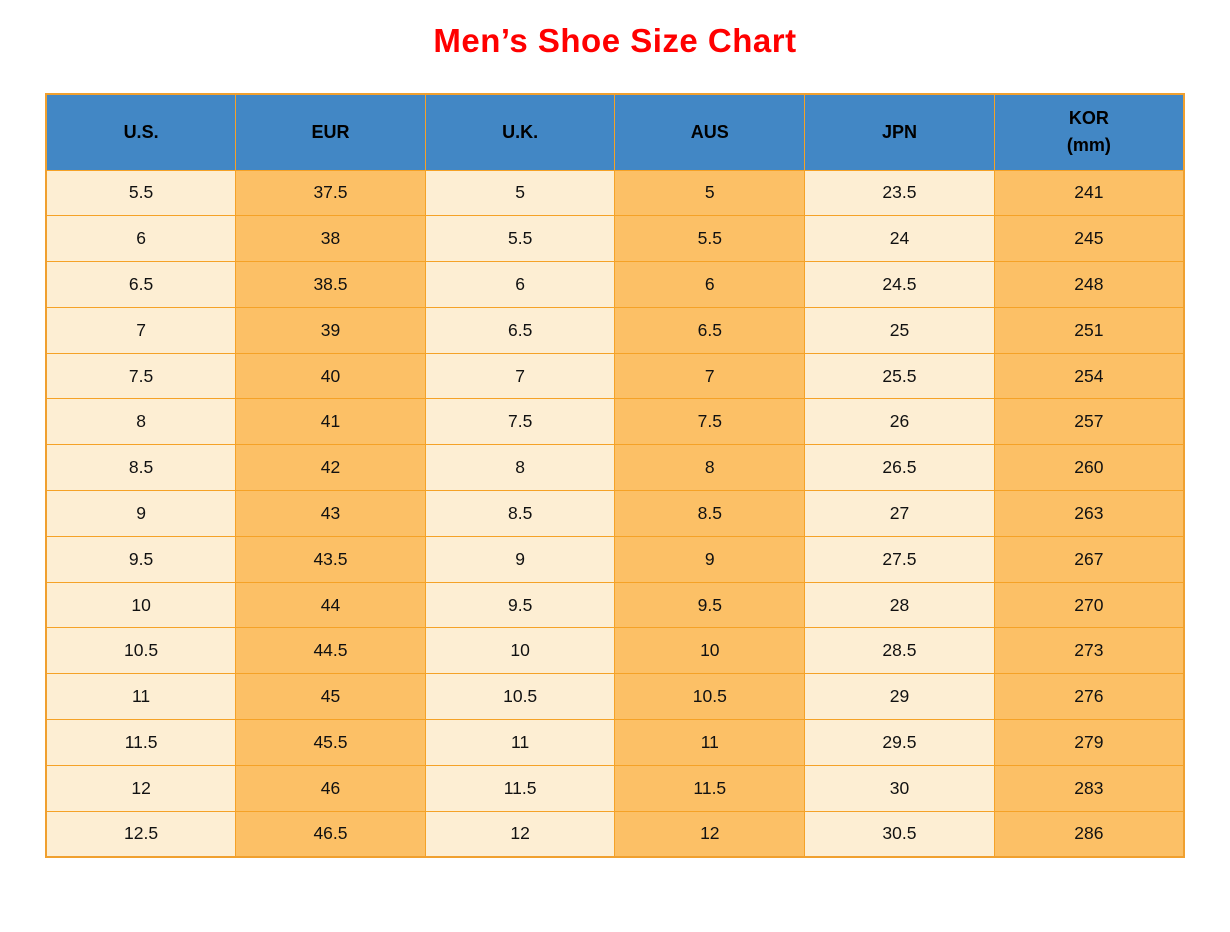  What do you see at coordinates (330, 422) in the screenshot?
I see `cell-eur: 41` at bounding box center [330, 422].